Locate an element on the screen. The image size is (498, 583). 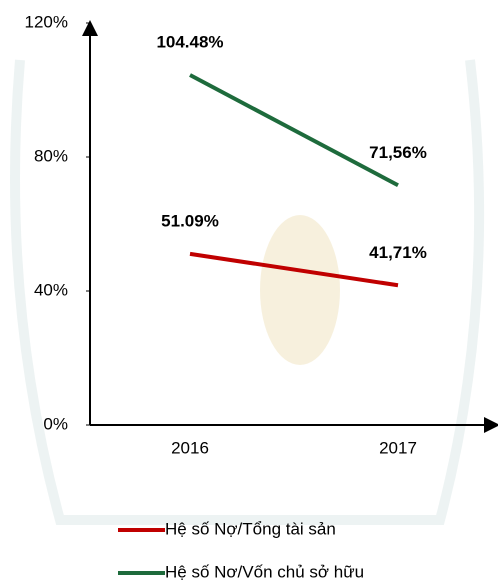
x-tick-label: 2016 is located at coordinates (190, 447).